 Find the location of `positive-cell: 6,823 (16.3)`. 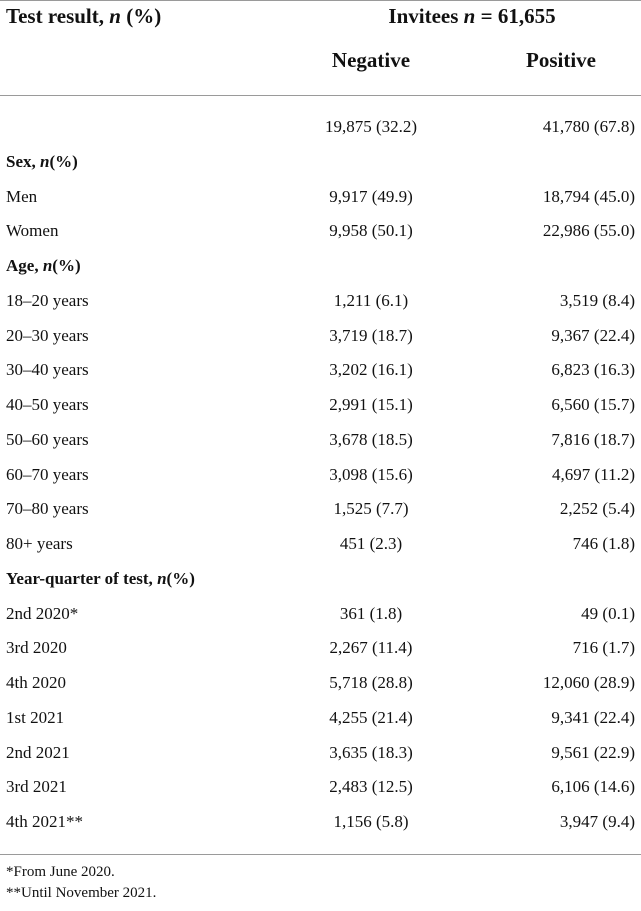

positive-cell: 6,823 (16.3) is located at coordinates (593, 370).